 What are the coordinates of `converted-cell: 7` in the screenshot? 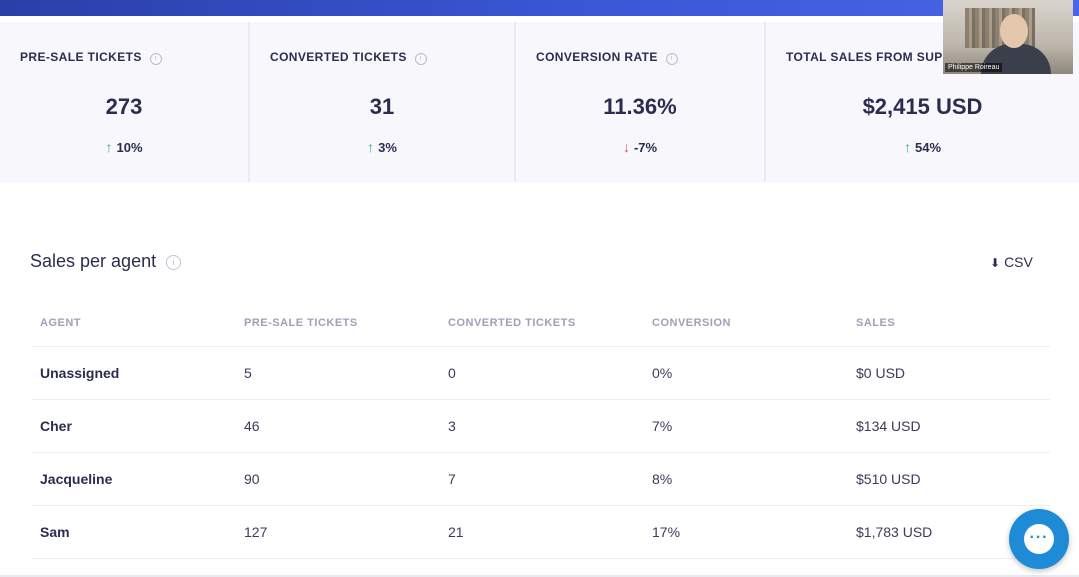 It's located at (542, 479).